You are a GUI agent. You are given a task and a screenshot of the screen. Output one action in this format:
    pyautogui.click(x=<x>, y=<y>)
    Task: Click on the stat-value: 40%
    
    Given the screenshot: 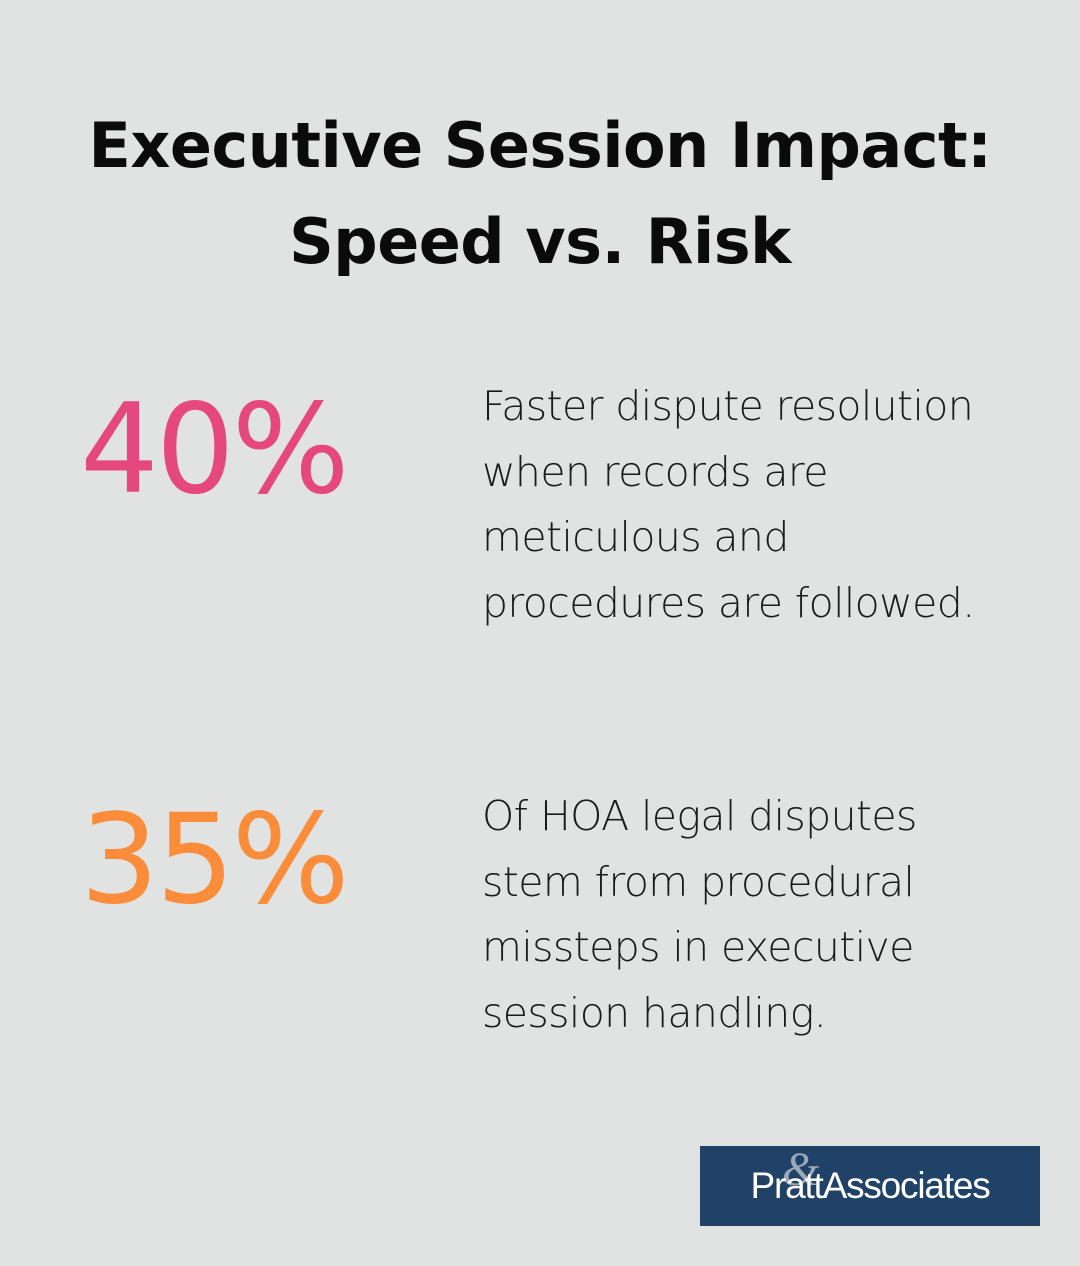 What is the action you would take?
    pyautogui.click(x=215, y=450)
    